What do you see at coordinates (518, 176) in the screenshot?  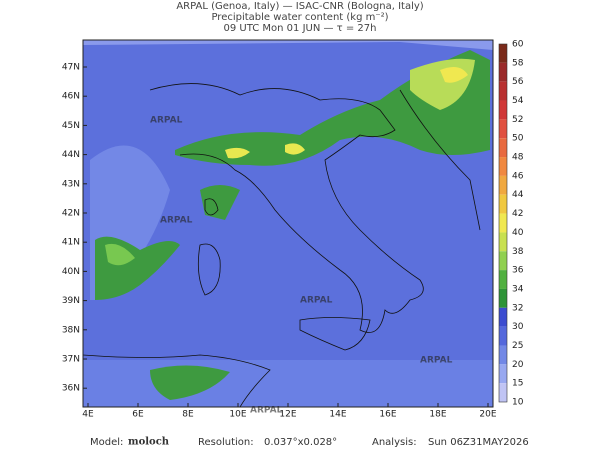 I see `colorbar-label: 46` at bounding box center [518, 176].